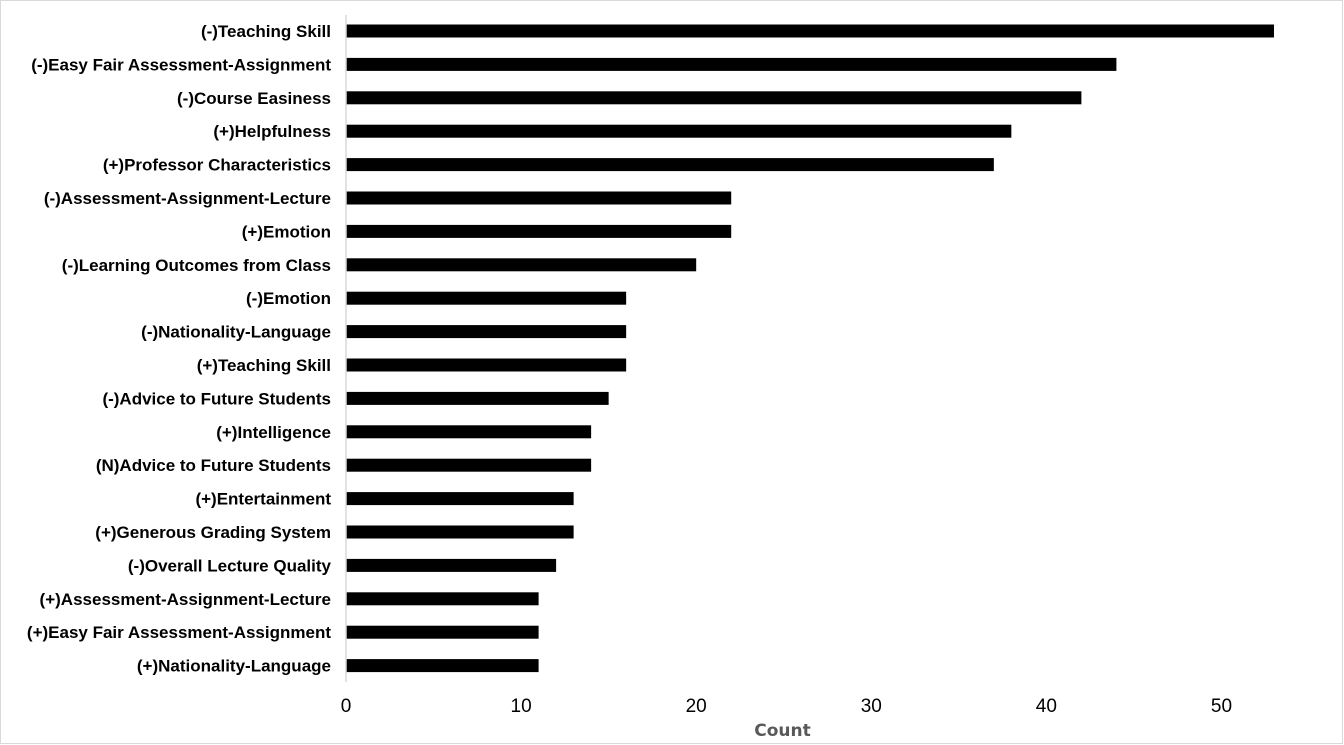 The height and width of the screenshot is (745, 1344). What do you see at coordinates (273, 432) in the screenshot?
I see `category-label: (+)Intelligence` at bounding box center [273, 432].